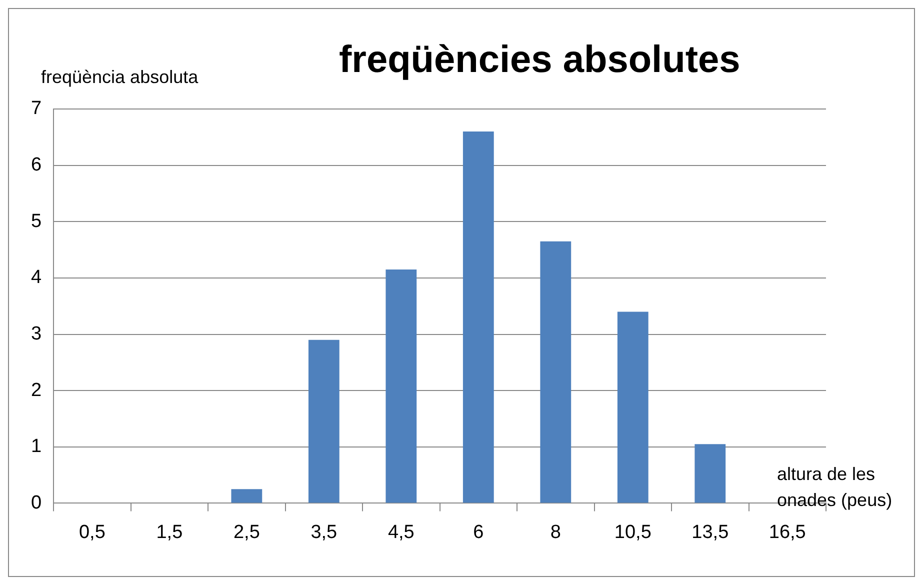  Describe the element at coordinates (324, 532) in the screenshot. I see `x-tick-label: 3,5` at that location.